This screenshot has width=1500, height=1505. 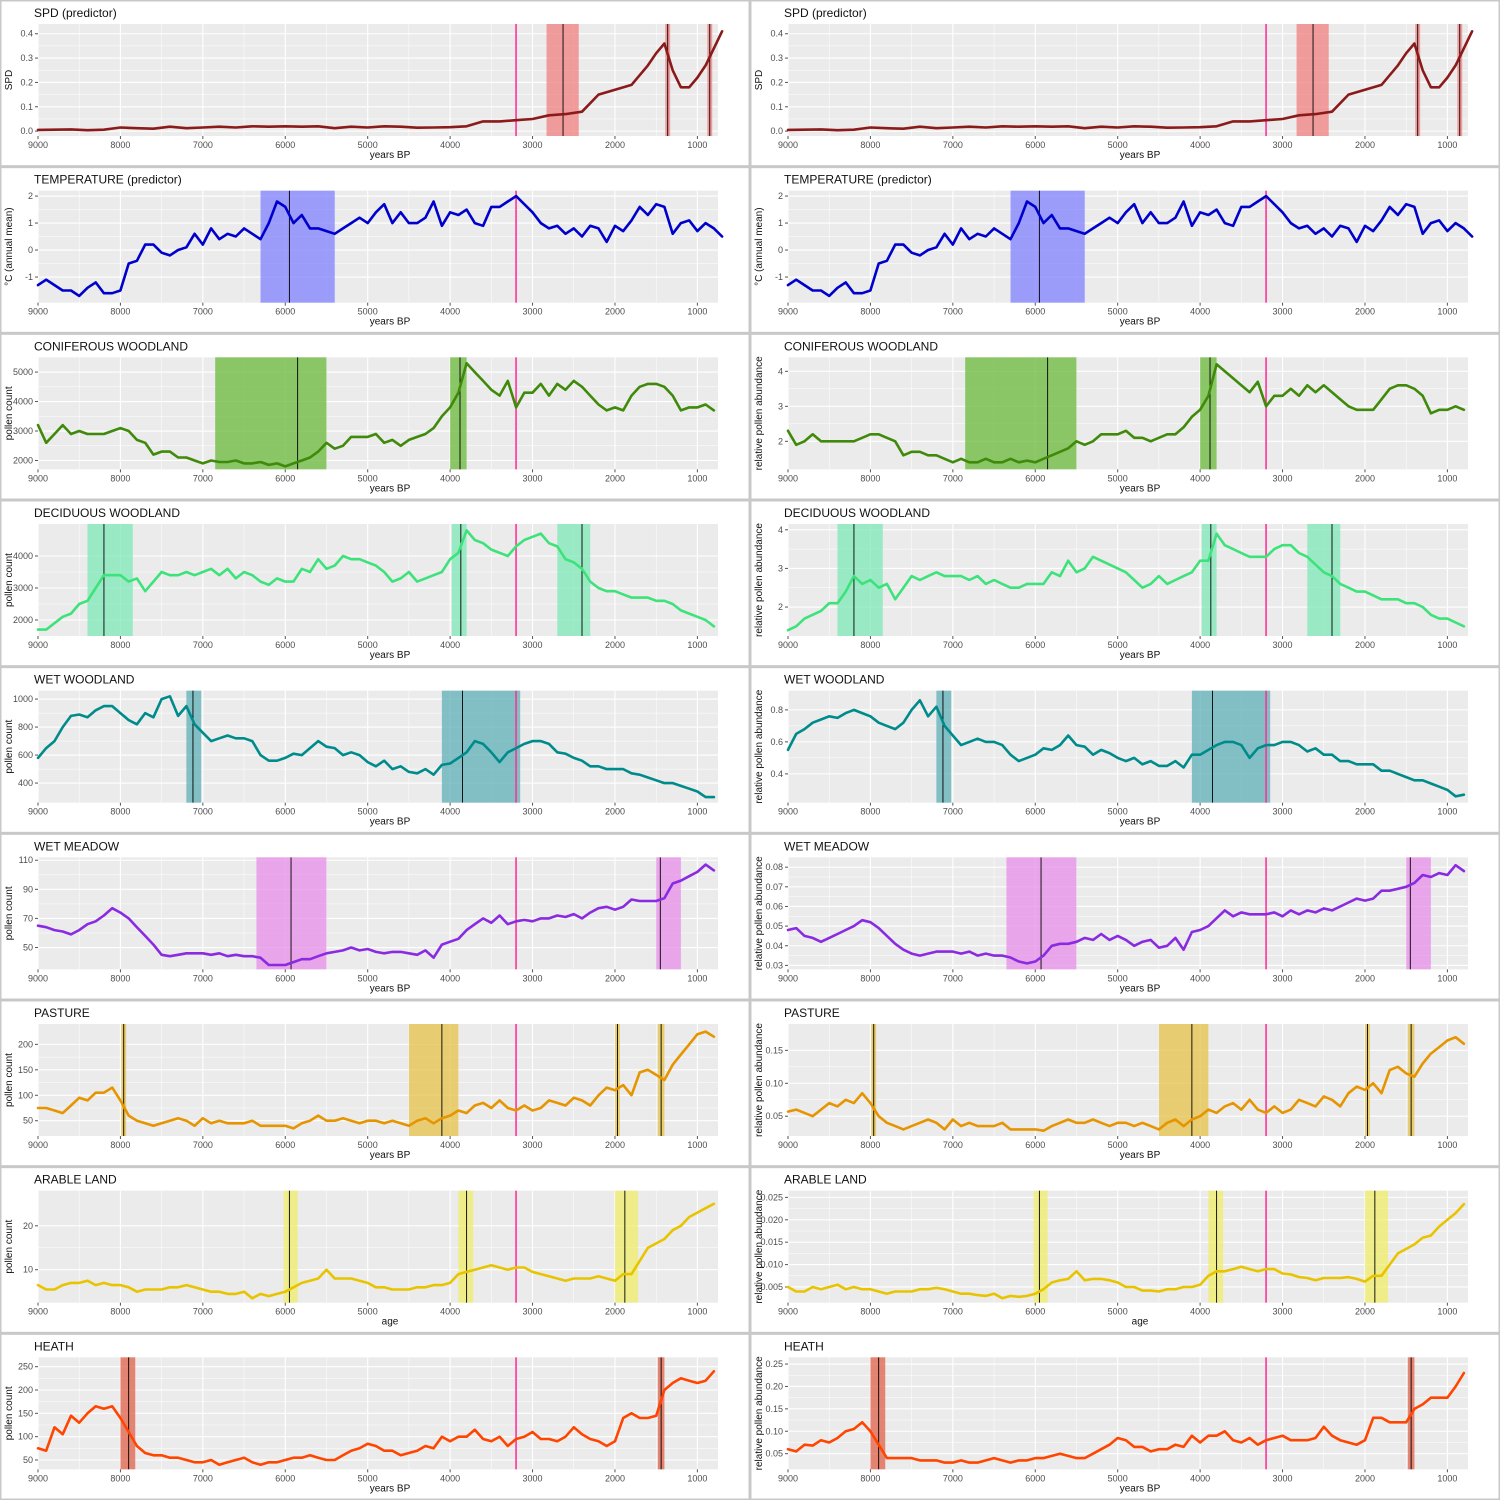 What do you see at coordinates (23, 620) in the screenshot?
I see `y-tick-label: 2000` at bounding box center [23, 620].